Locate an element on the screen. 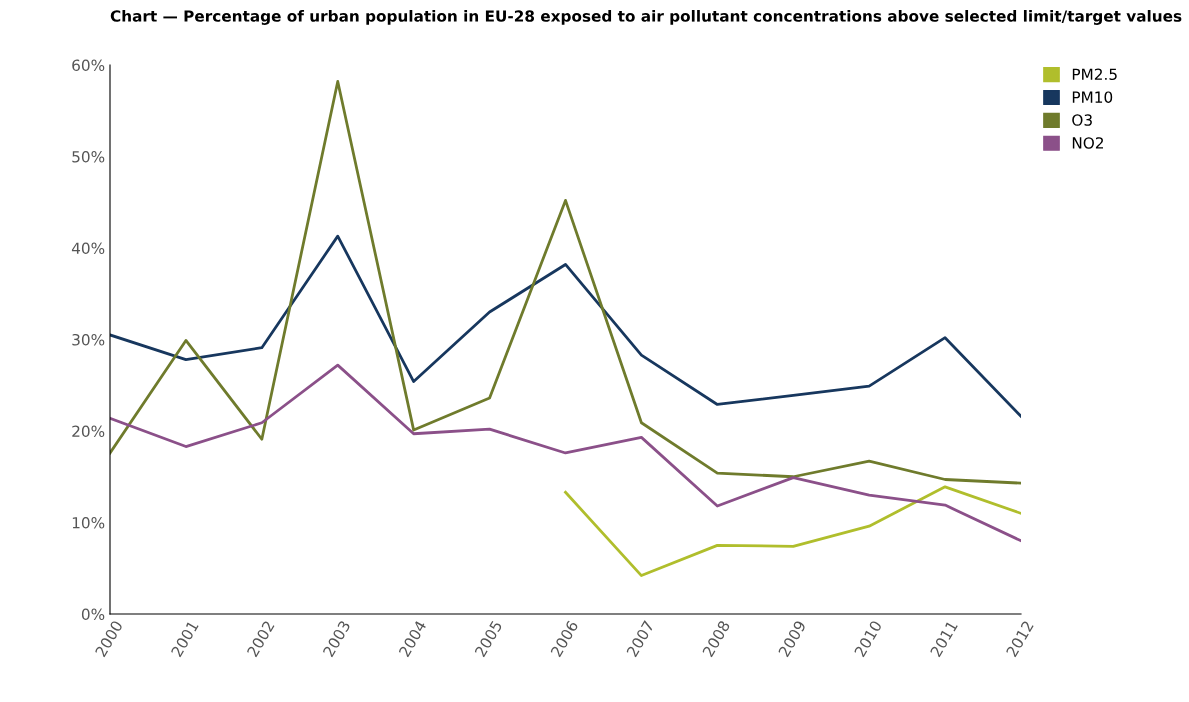  line-series is located at coordinates (792, 531).